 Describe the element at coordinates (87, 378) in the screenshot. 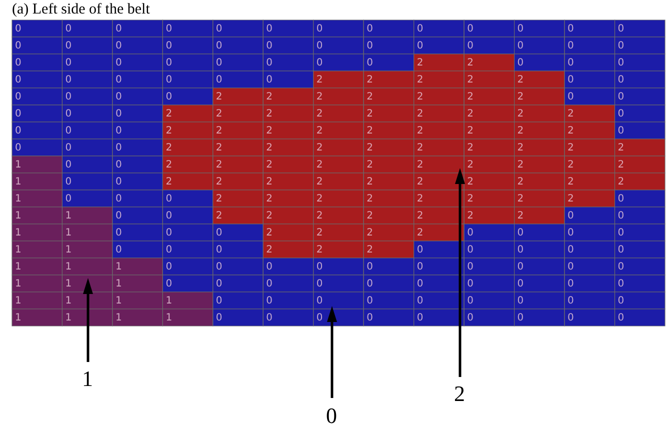

I see `text: 1` at that location.